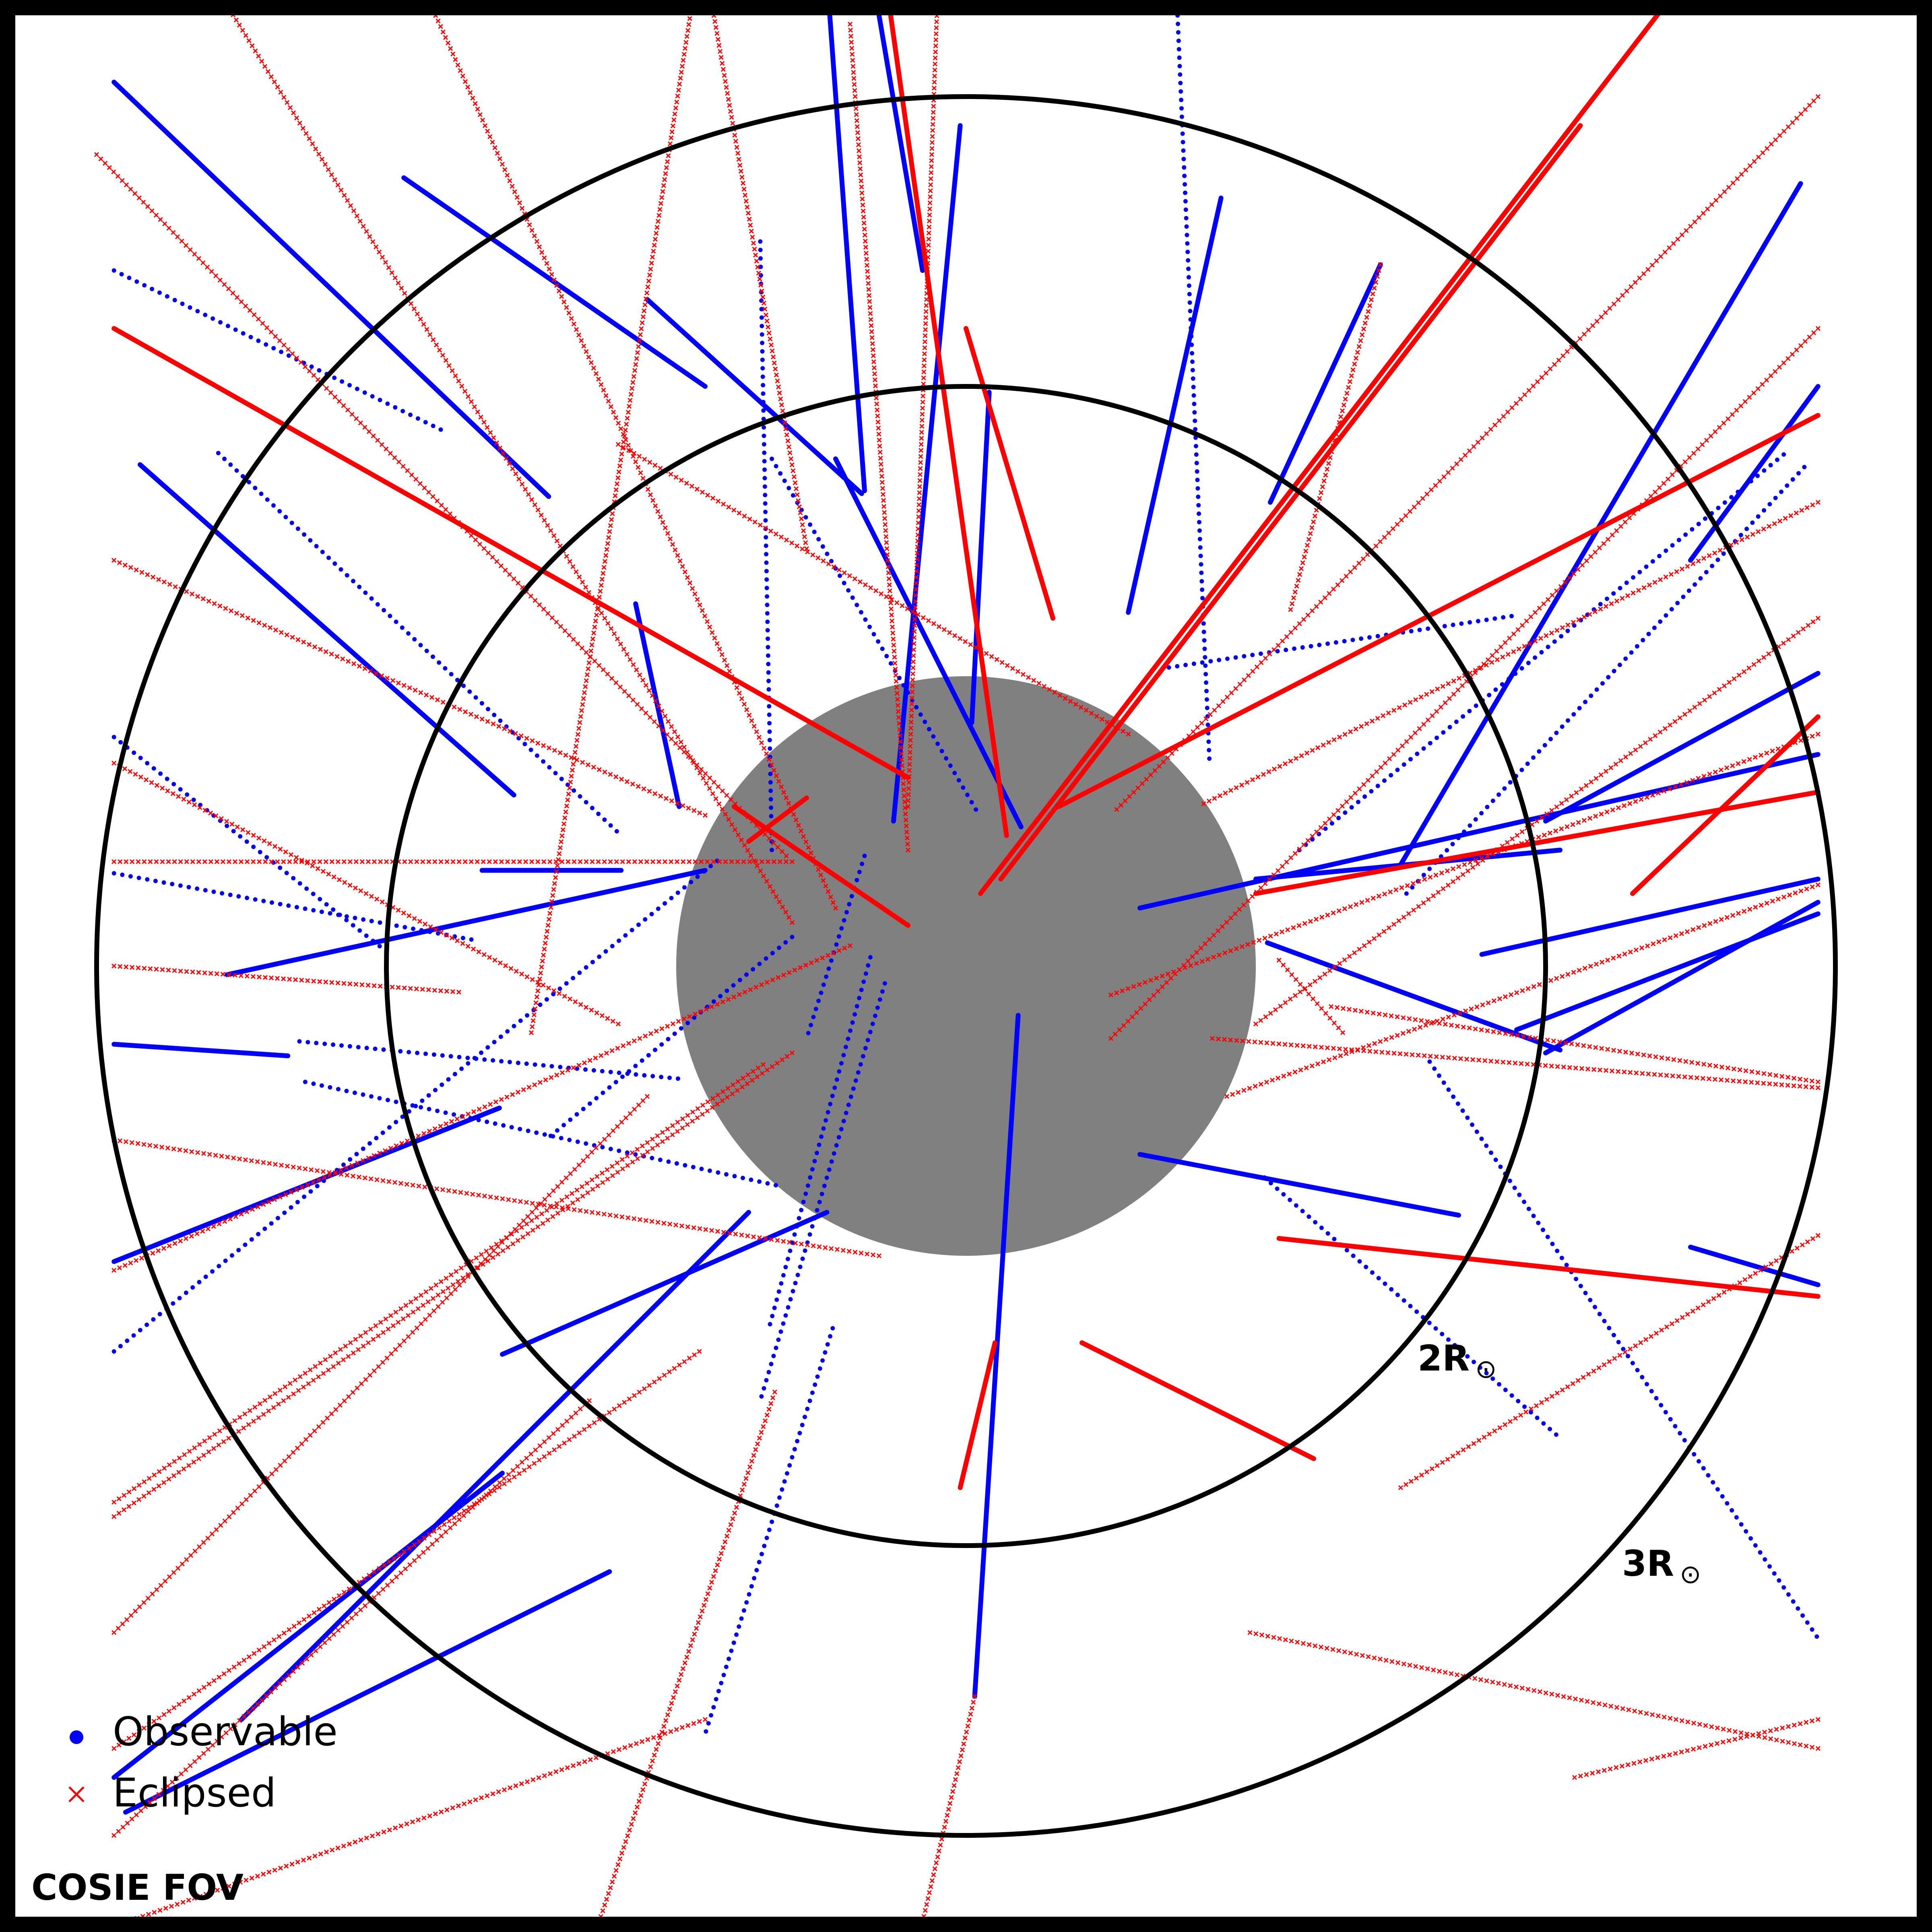 The image size is (1932, 1932). What do you see at coordinates (225, 1732) in the screenshot?
I see `legend-observable-label: Observable` at bounding box center [225, 1732].